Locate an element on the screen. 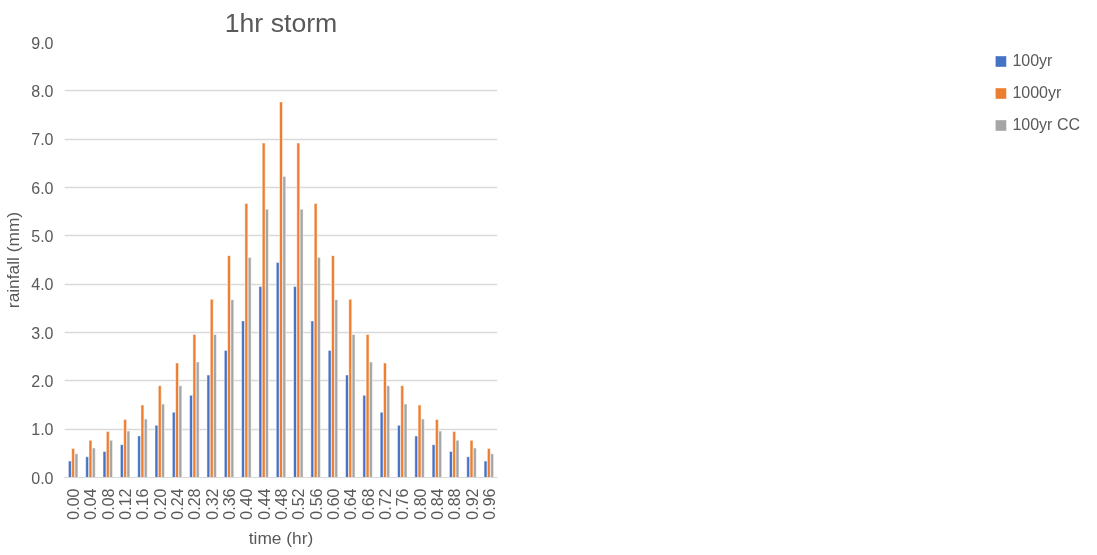  x-tick-label: 0.72 is located at coordinates (385, 504).